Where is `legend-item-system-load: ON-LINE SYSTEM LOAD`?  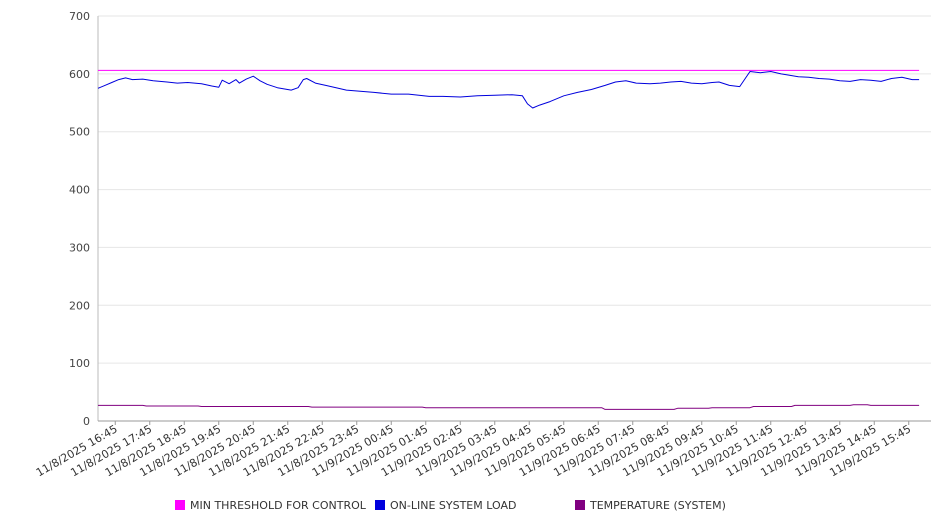 legend-item-system-load: ON-LINE SYSTEM LOAD is located at coordinates (445, 505).